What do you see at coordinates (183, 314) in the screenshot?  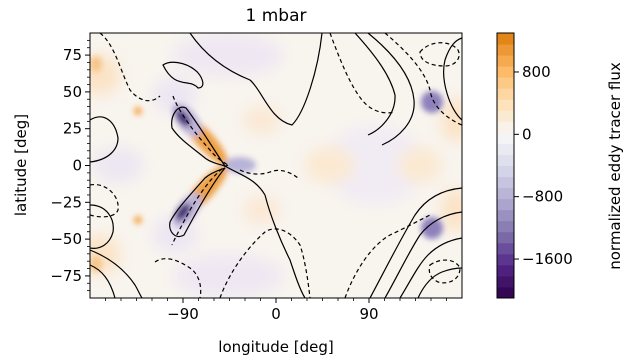 I see `x-tick-label: −90` at bounding box center [183, 314].